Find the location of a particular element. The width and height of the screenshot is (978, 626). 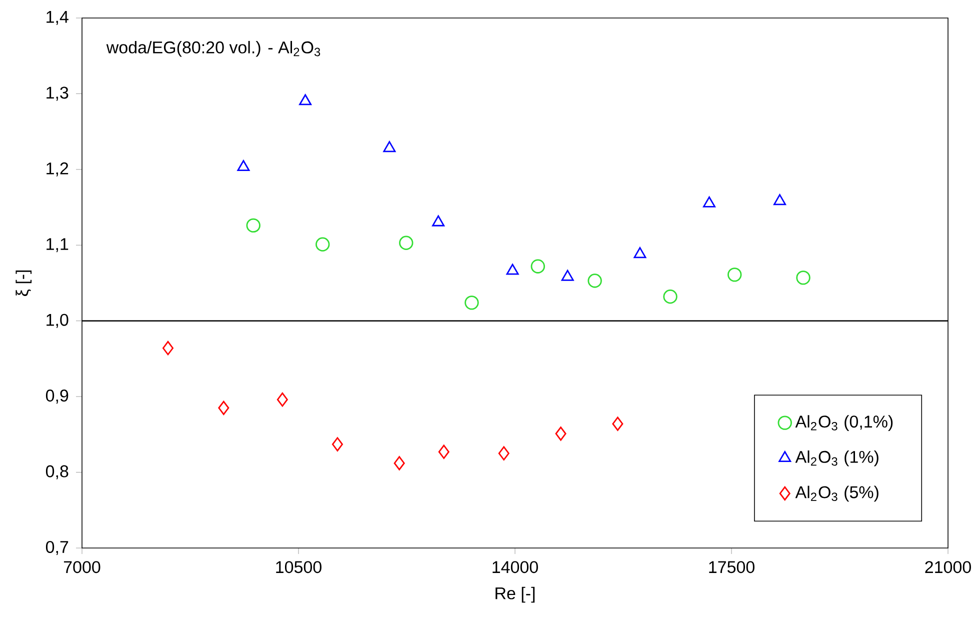

x-tick-label: 14000 is located at coordinates (515, 567).